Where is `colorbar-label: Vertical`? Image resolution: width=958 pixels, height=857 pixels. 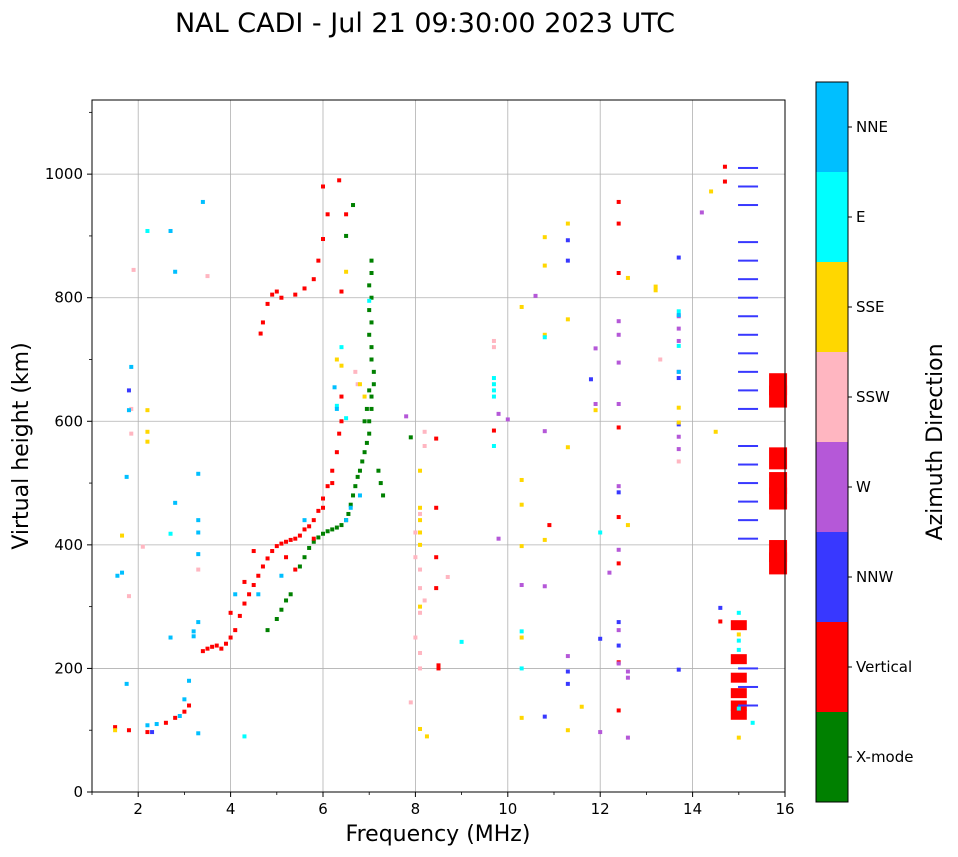 colorbar-label: Vertical is located at coordinates (884, 667).